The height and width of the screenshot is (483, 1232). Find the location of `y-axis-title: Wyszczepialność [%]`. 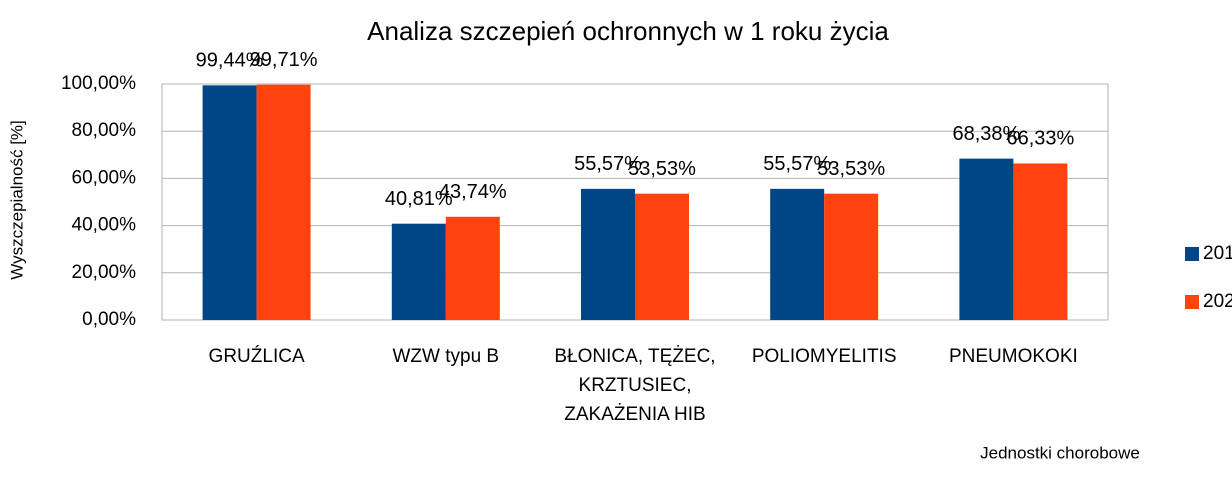

y-axis-title: Wyszczepialność [%] is located at coordinates (16, 200).